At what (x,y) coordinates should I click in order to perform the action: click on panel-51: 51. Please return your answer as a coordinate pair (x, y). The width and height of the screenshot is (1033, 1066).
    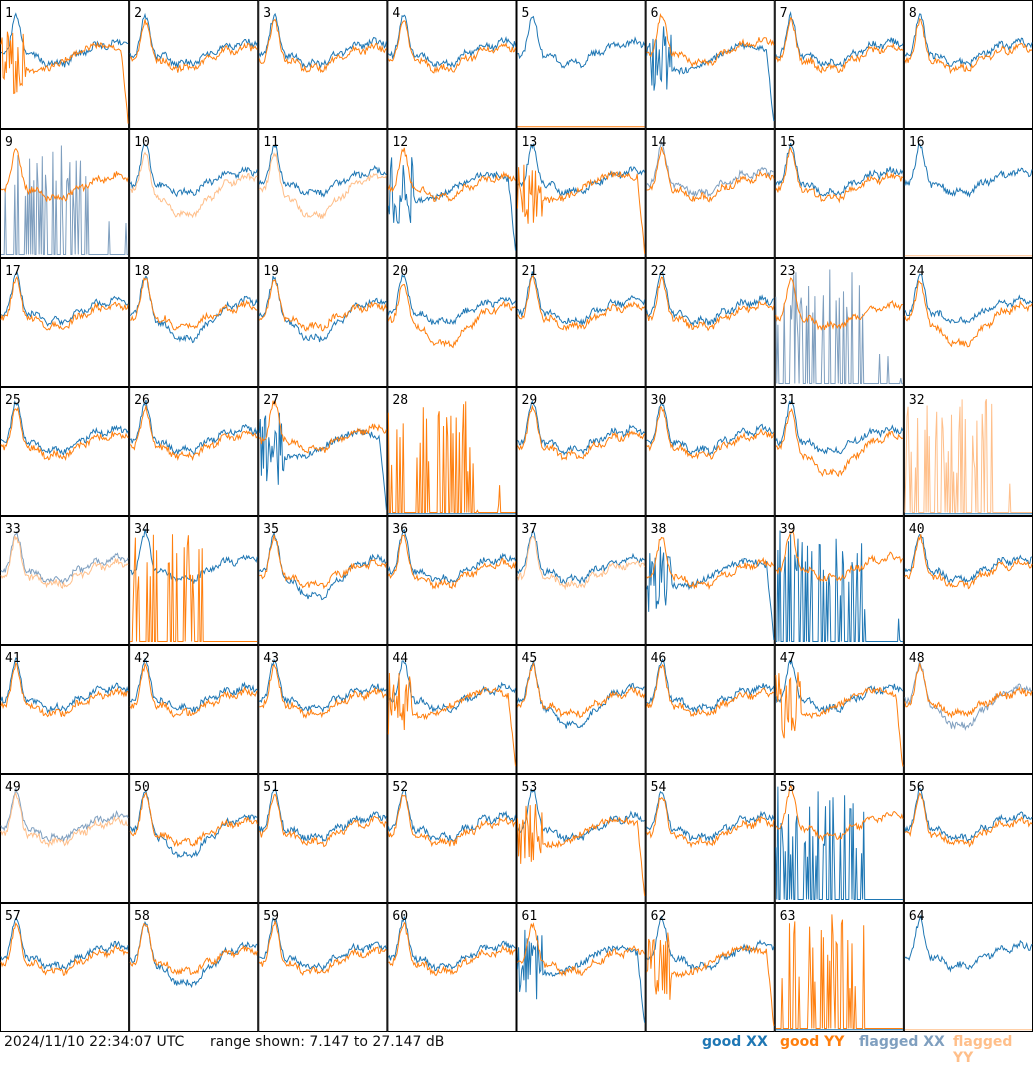
    Looking at the image, I should click on (323, 838).